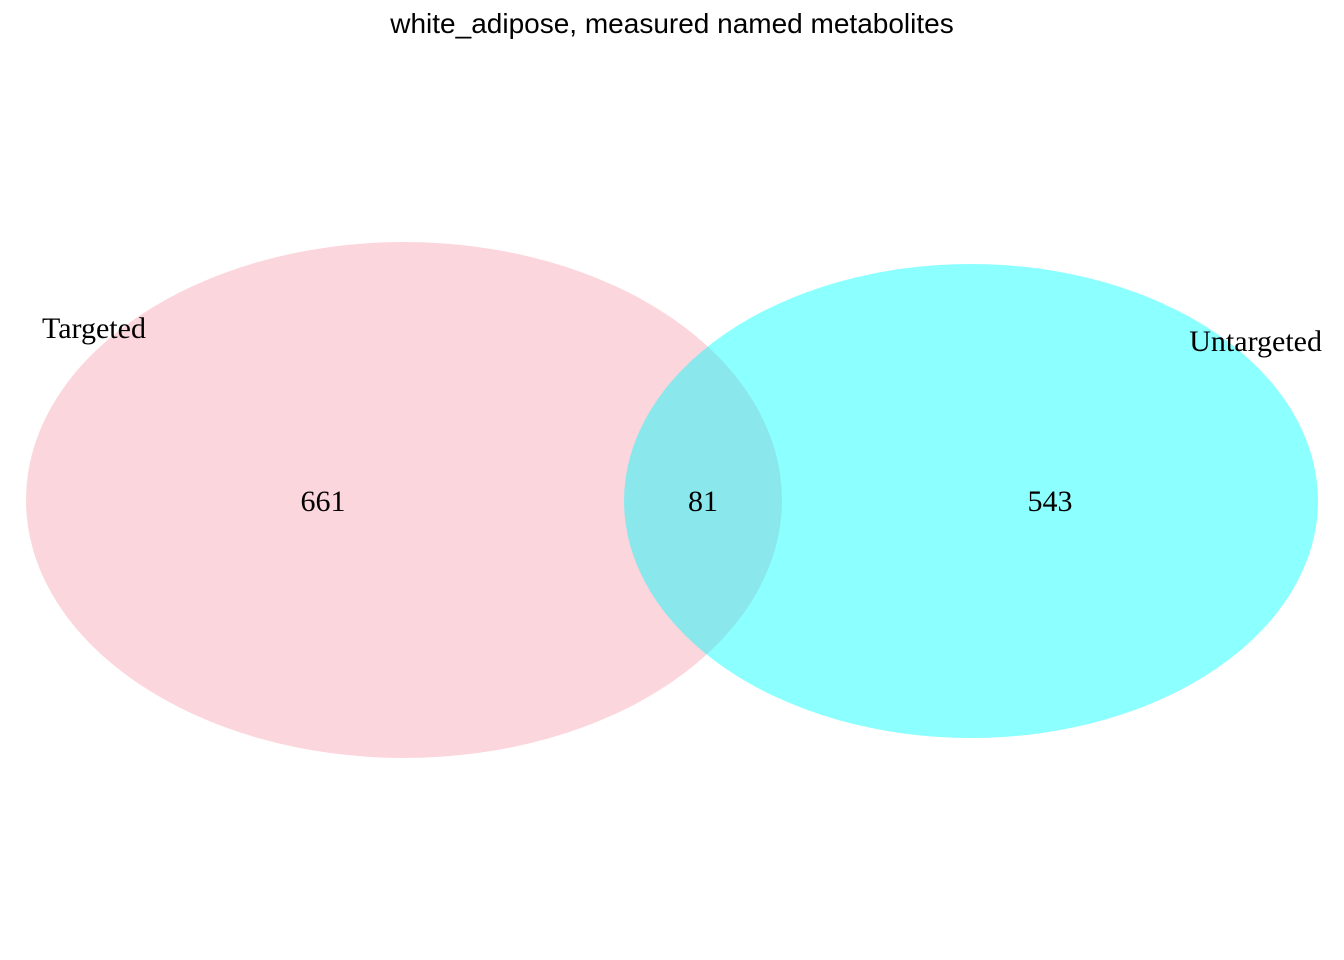 The height and width of the screenshot is (960, 1344). Describe the element at coordinates (323, 501) in the screenshot. I see `only-targeted-count: 661` at that location.